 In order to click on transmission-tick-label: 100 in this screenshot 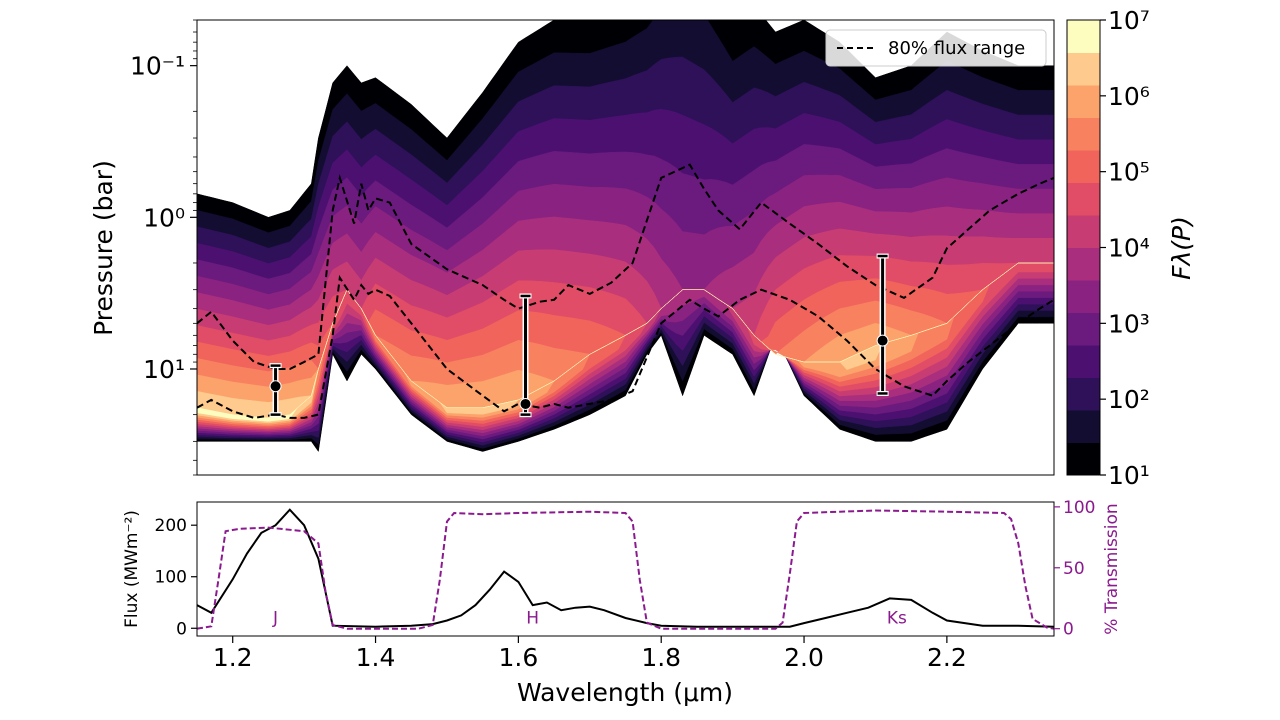, I will do `click(1079, 508)`.